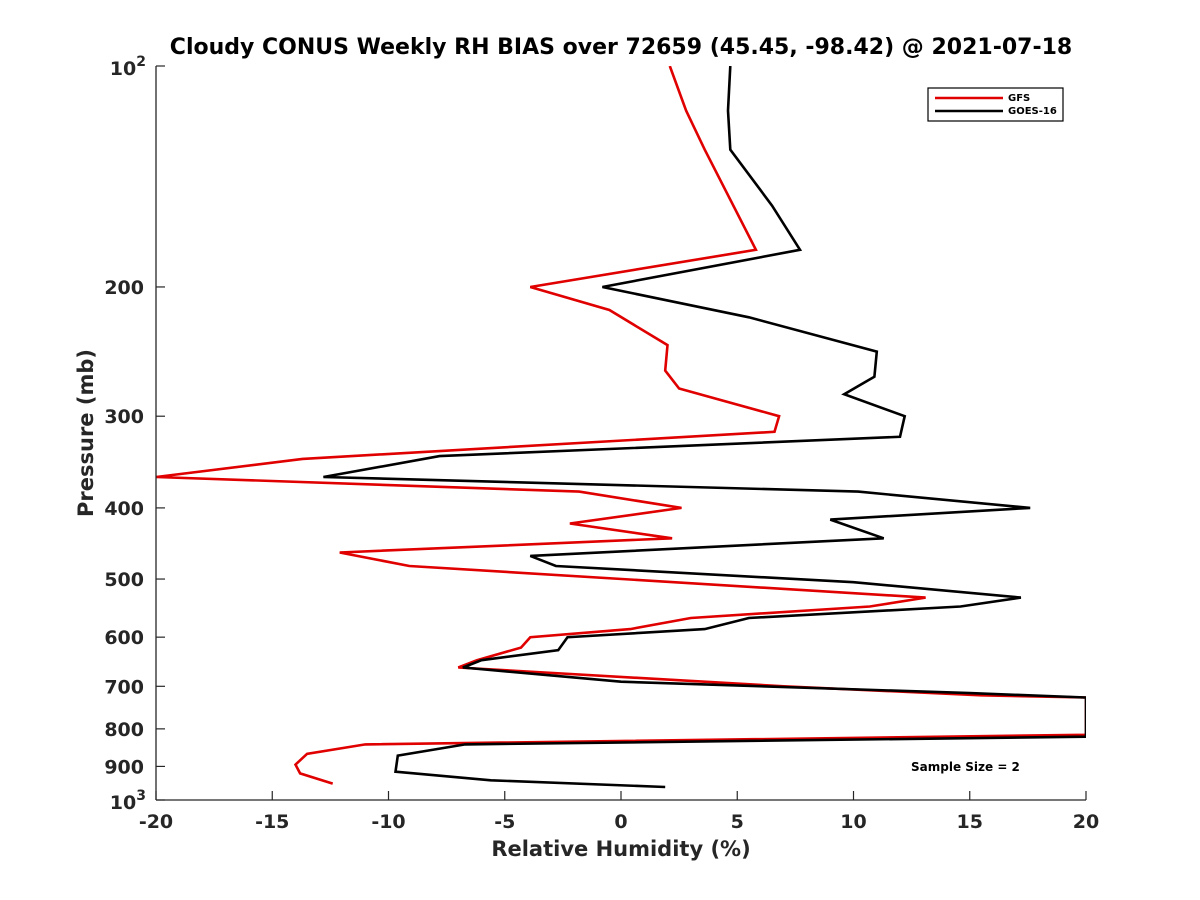  Describe the element at coordinates (504, 822) in the screenshot. I see `x-tick-label: -5` at that location.